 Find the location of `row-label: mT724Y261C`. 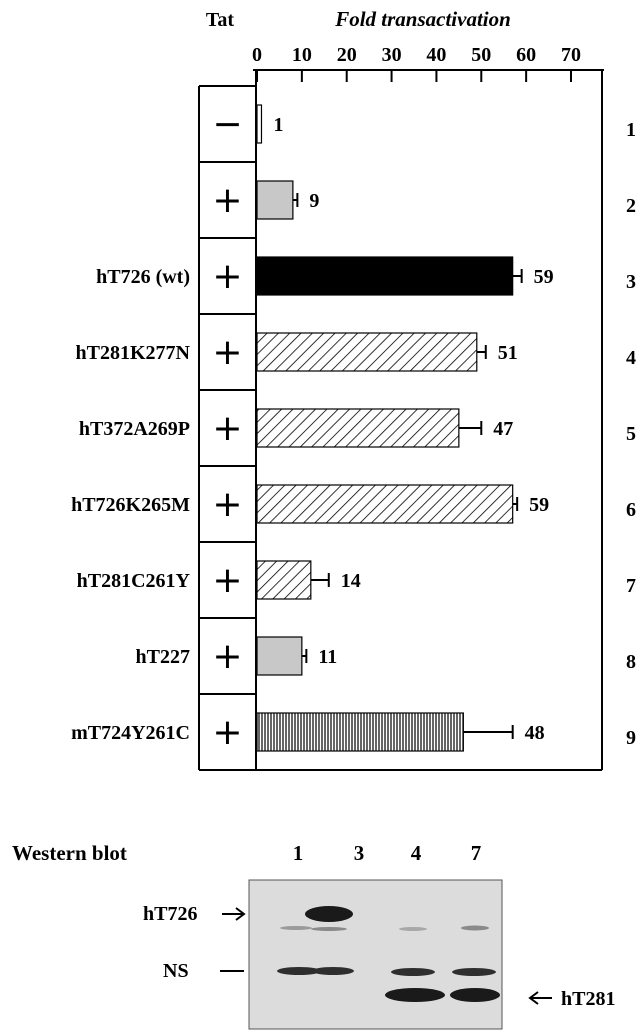

row-label: mT724Y261C is located at coordinates (130, 733).